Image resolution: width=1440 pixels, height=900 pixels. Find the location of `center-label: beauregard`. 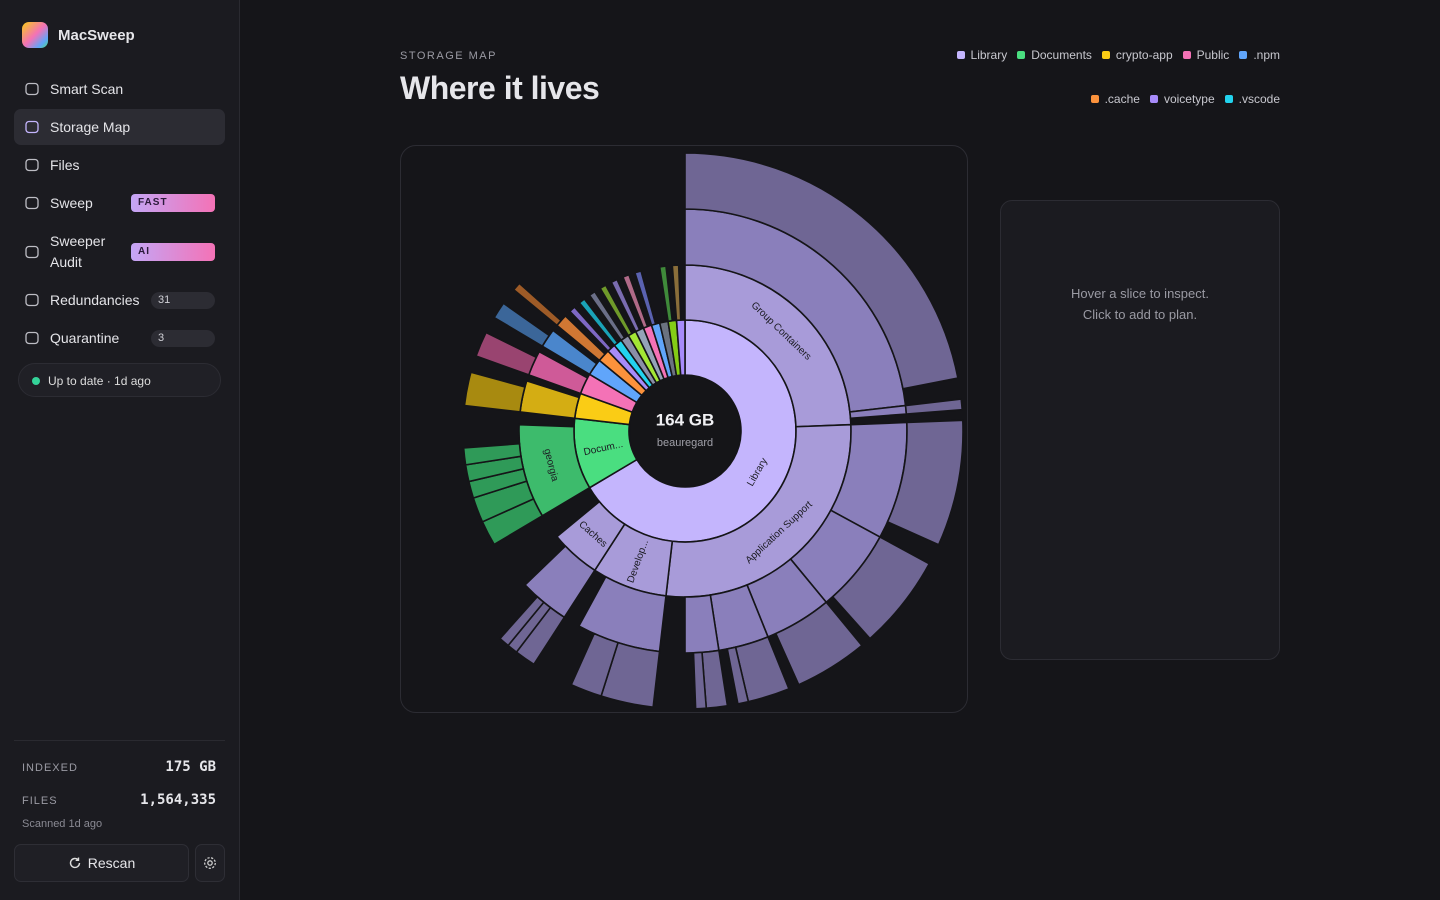

center-label: beauregard is located at coordinates (685, 443).